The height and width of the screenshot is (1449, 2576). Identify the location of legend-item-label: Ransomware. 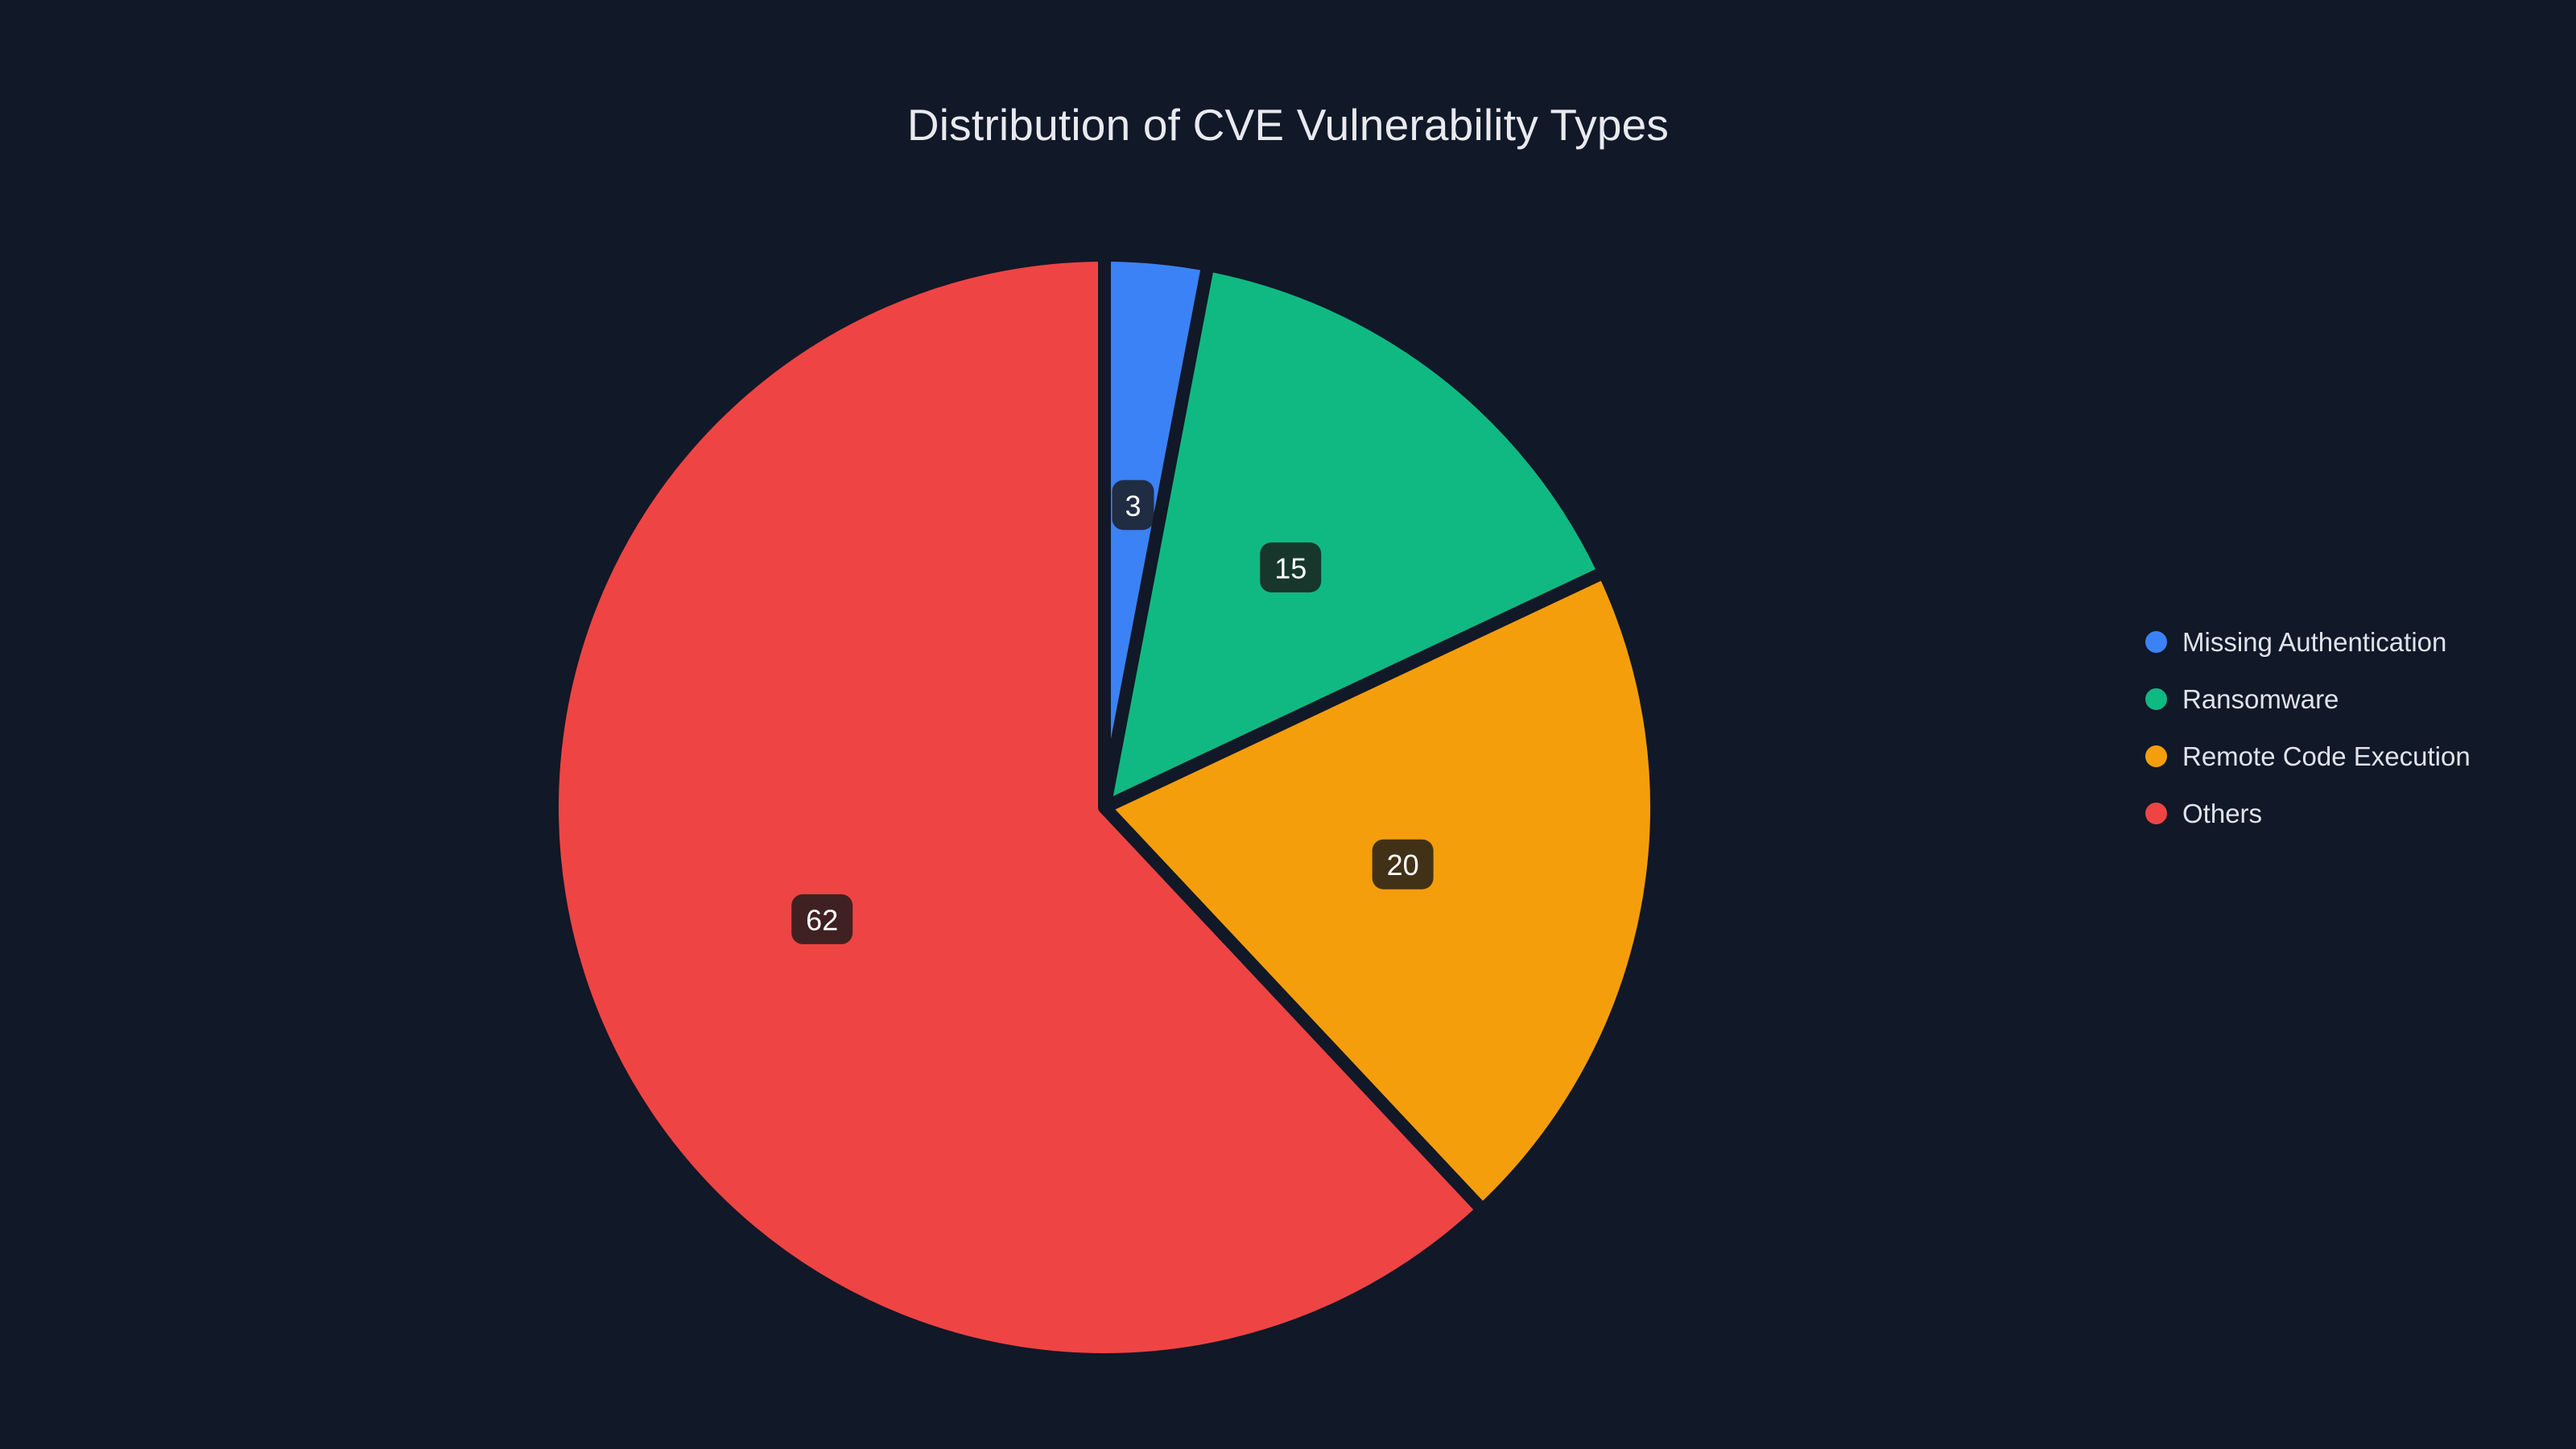
(2260, 699).